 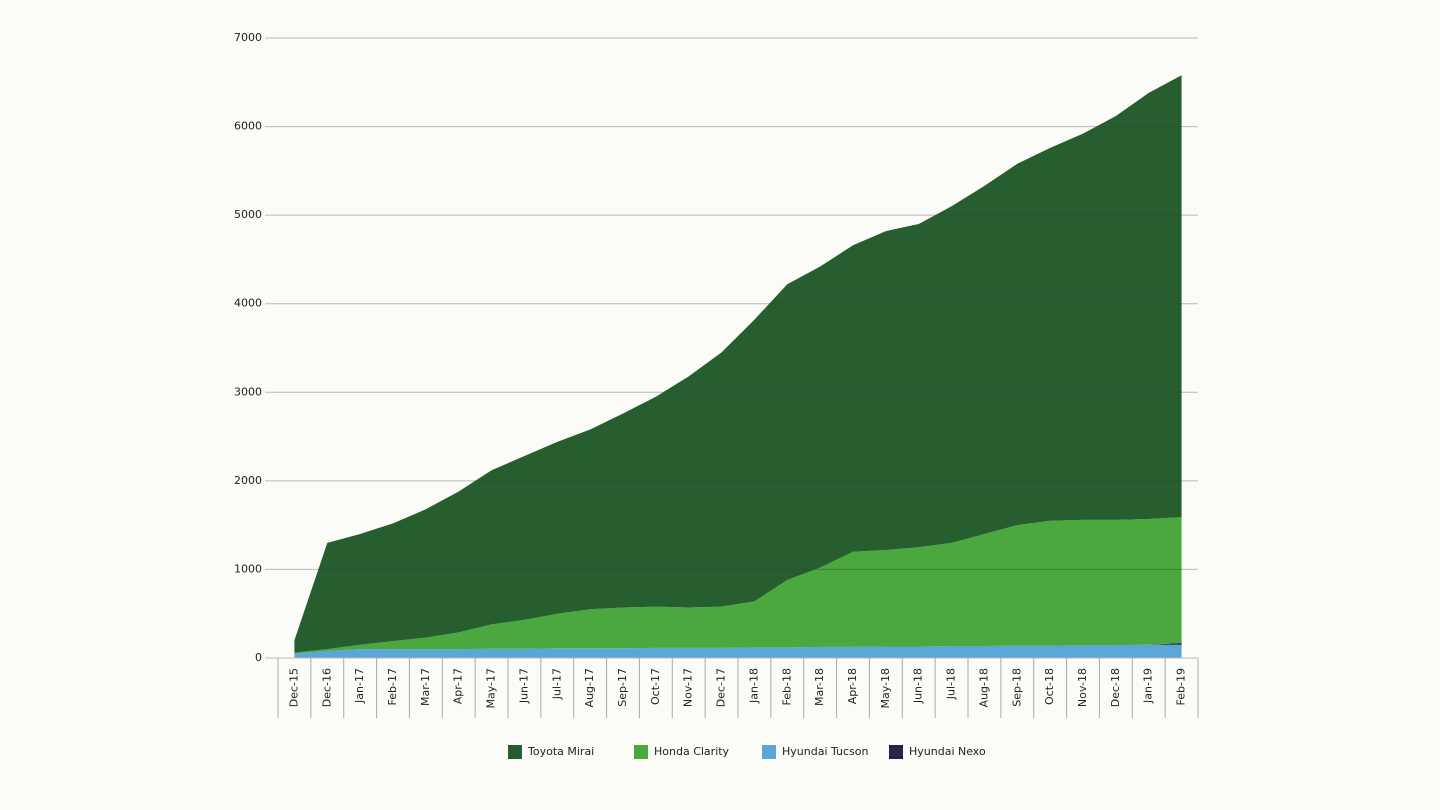 I want to click on legend-label: Honda Clarity, so click(x=692, y=751).